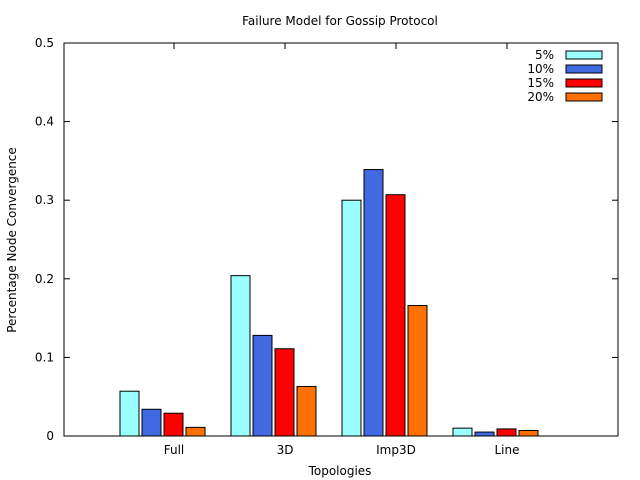 This screenshot has height=480, width=640. What do you see at coordinates (540, 83) in the screenshot?
I see `legend-label: 15%` at bounding box center [540, 83].